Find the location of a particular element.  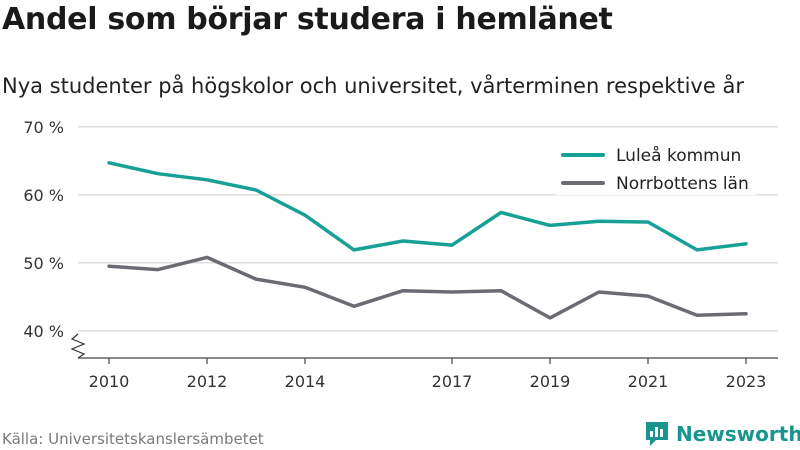

chart-title: Andel som börjar studera i hemlänet is located at coordinates (307, 19).